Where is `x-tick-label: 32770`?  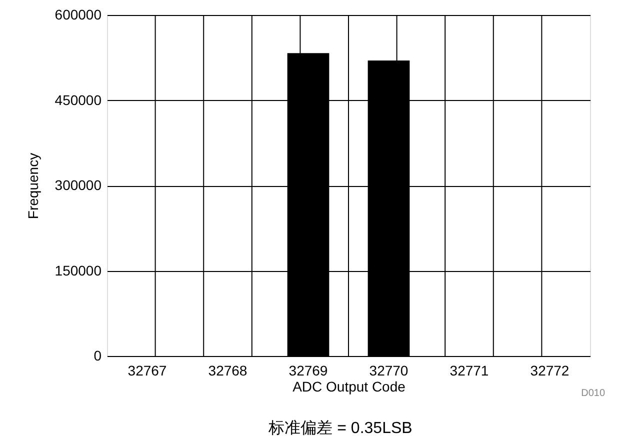 x-tick-label: 32770 is located at coordinates (388, 370).